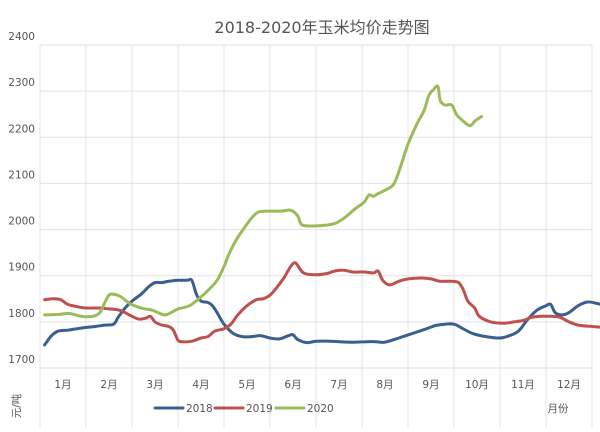  I want to click on x-tick-label: 2月, so click(108, 385).